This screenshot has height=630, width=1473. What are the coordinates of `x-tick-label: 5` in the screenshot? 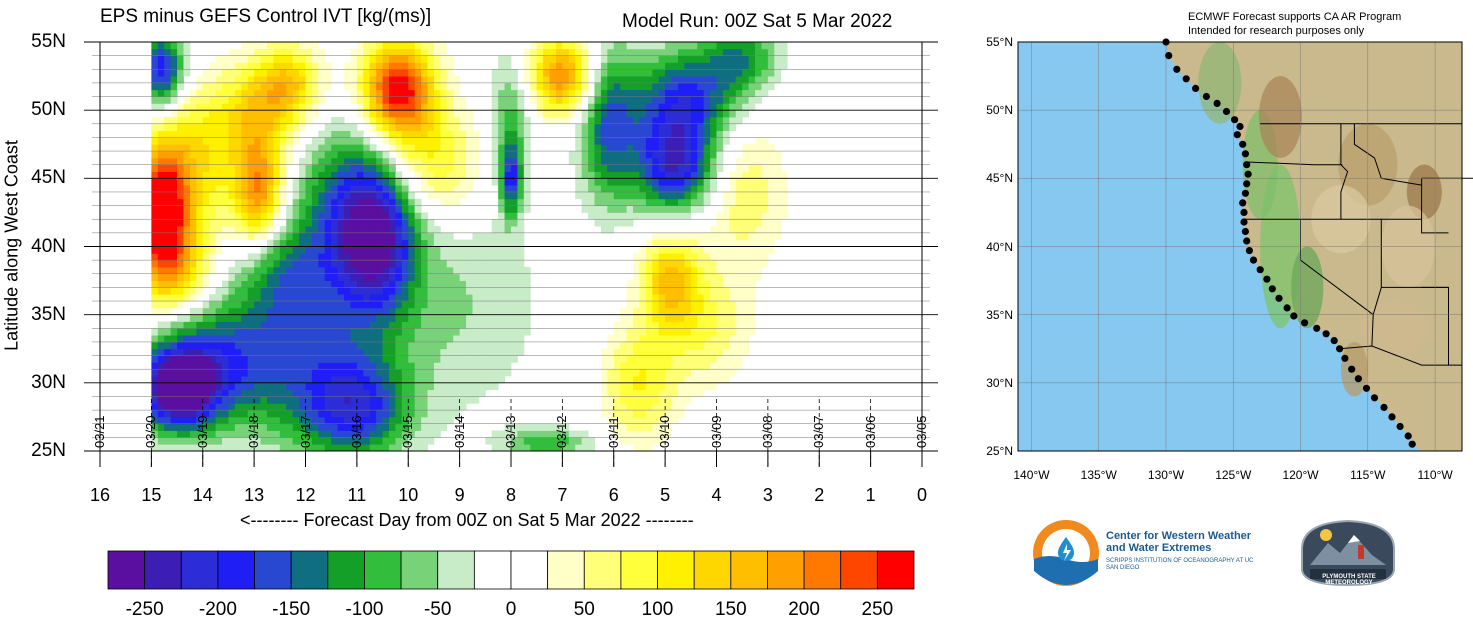 It's located at (665, 495).